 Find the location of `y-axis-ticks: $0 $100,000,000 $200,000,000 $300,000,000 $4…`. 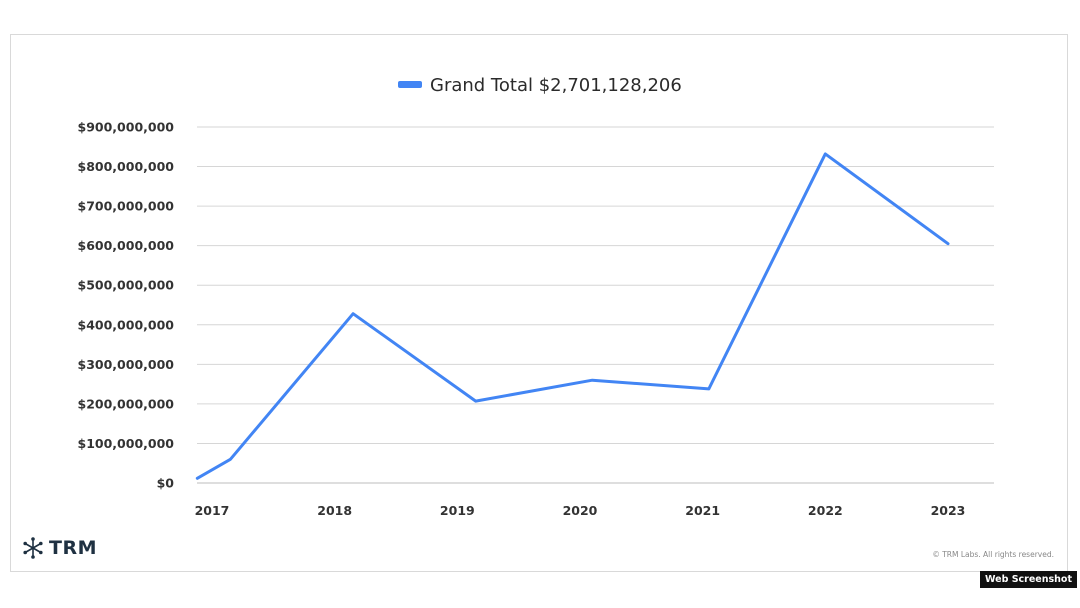

y-axis-ticks: $0 $100,000,000 $200,000,000 $300,000,000 $4… is located at coordinates (126, 305).